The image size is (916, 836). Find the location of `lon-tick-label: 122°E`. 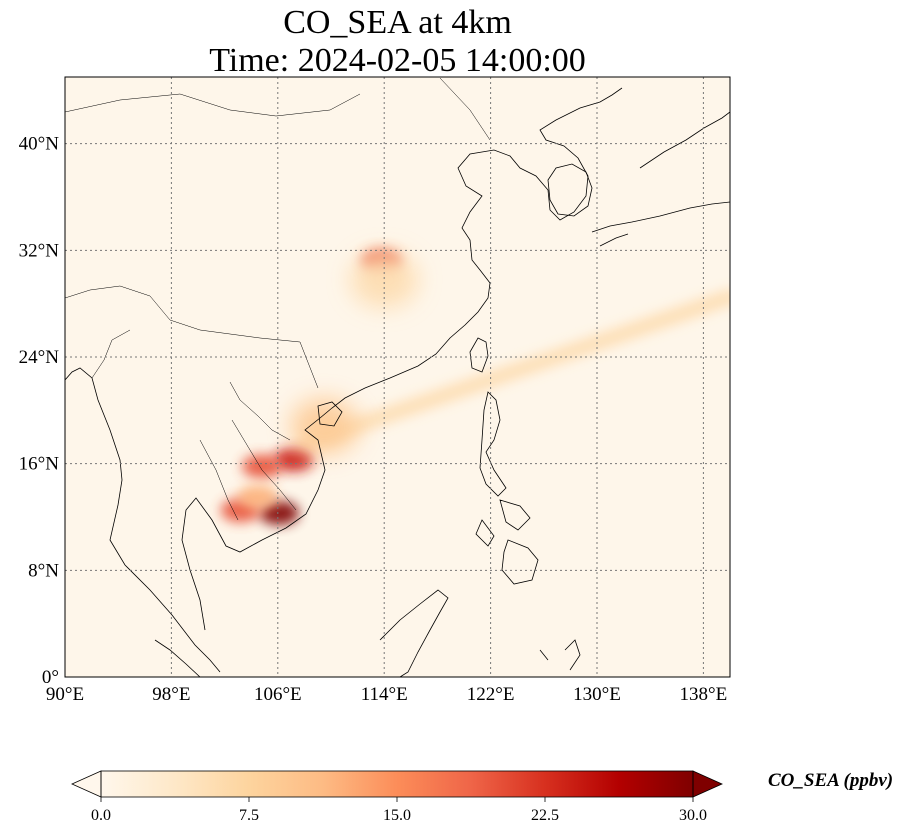

lon-tick-label: 122°E is located at coordinates (491, 694).